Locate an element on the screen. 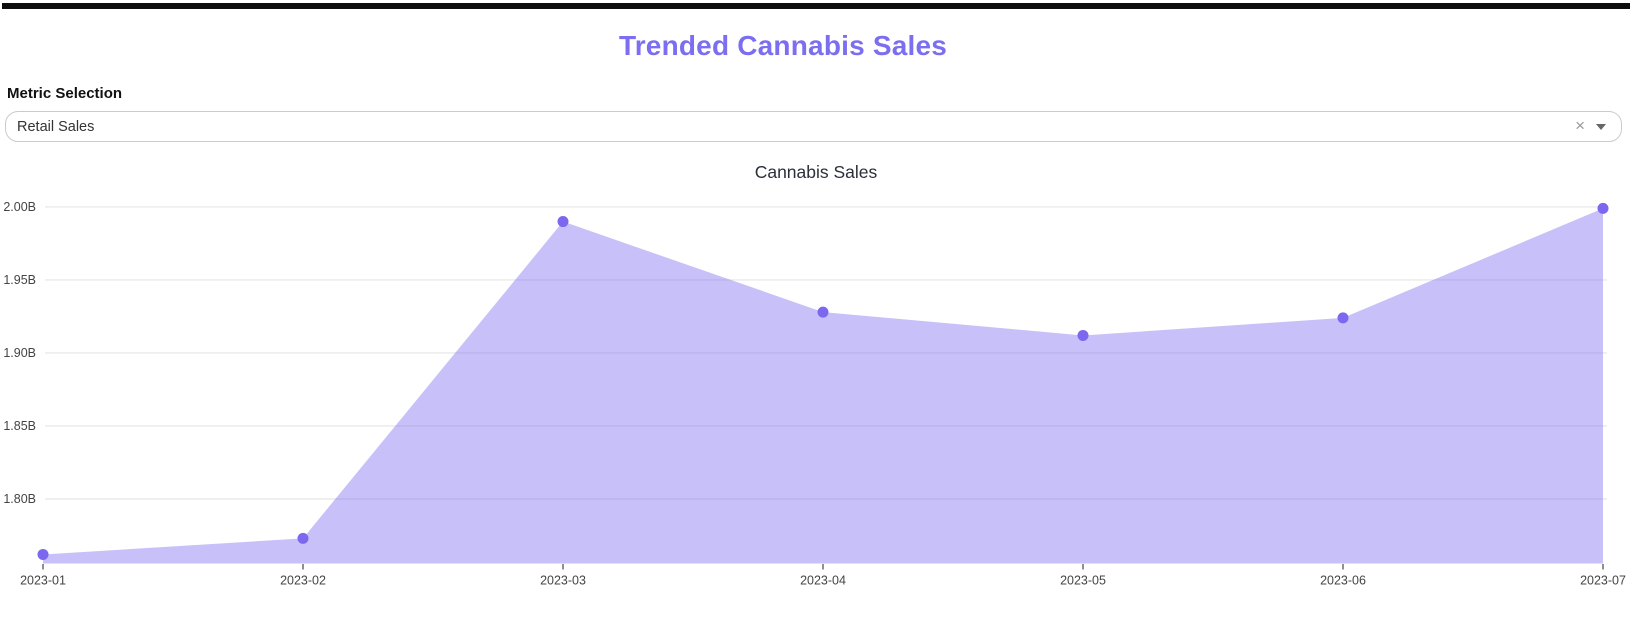  top-divider is located at coordinates (816, 6).